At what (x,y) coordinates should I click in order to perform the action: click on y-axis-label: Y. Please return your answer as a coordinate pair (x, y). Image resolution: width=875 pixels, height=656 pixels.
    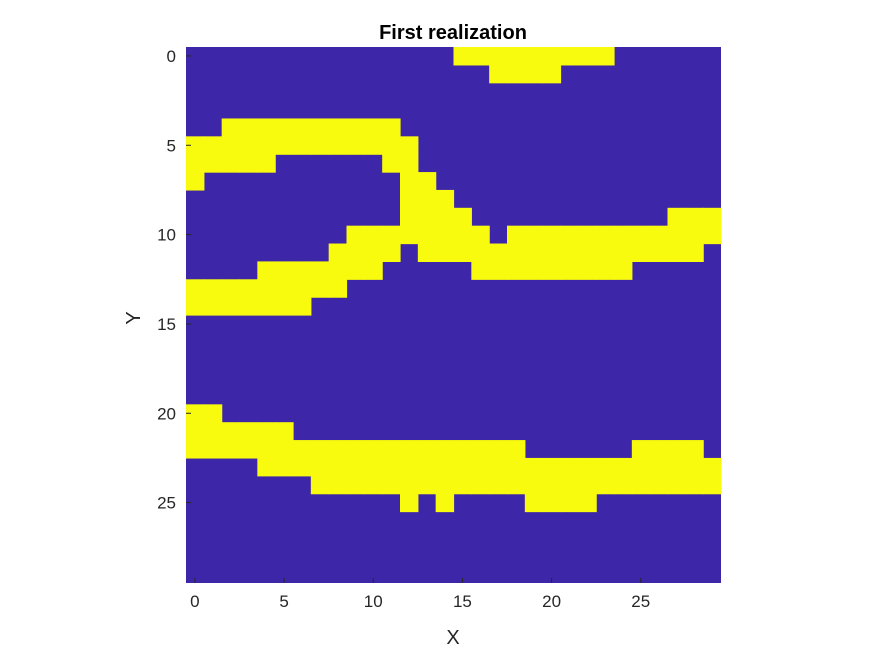
    Looking at the image, I should click on (134, 317).